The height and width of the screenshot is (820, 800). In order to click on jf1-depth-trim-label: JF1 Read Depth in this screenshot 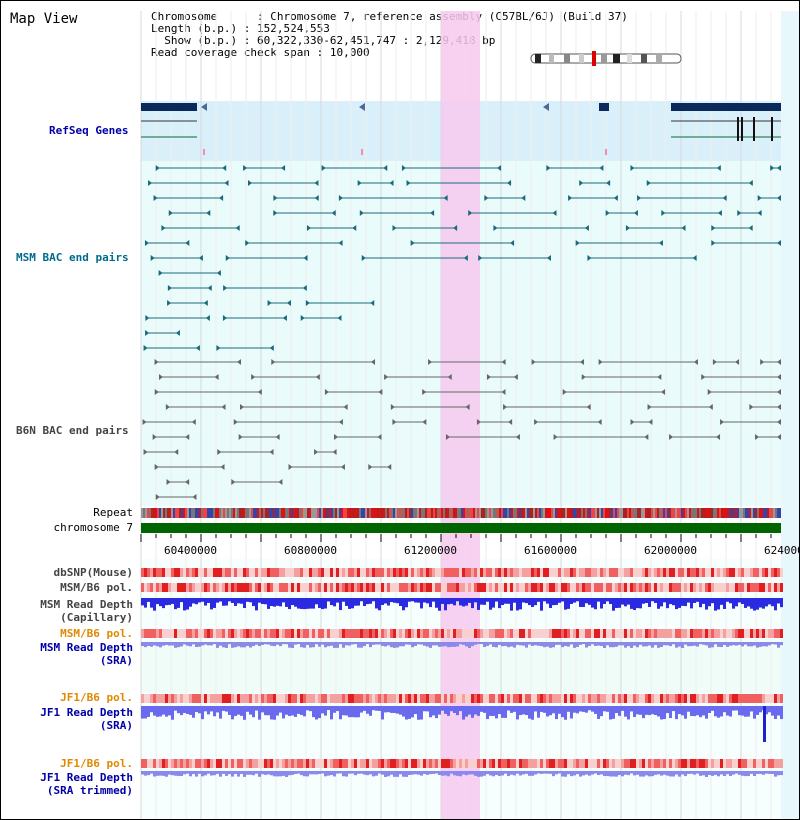, I will do `click(86, 777)`.